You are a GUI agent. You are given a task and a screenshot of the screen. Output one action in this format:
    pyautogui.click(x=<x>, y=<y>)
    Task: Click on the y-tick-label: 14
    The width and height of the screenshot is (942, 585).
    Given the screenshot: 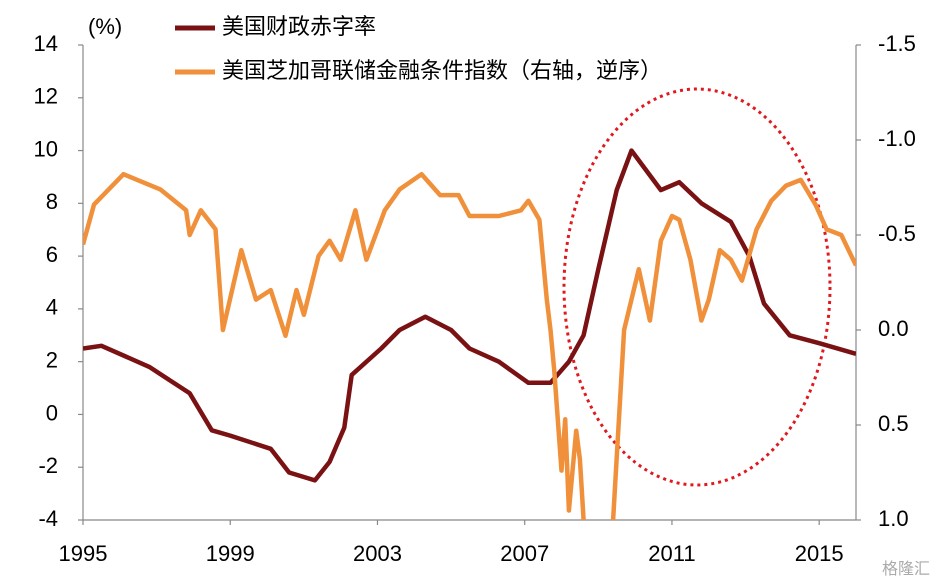 What is the action you would take?
    pyautogui.click(x=46, y=43)
    